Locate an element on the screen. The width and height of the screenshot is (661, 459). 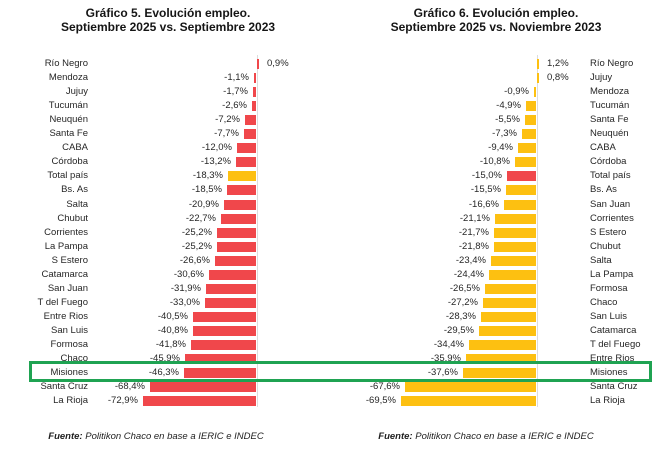
category-label-la-rioja: La Rioja is located at coordinates (70, 400).